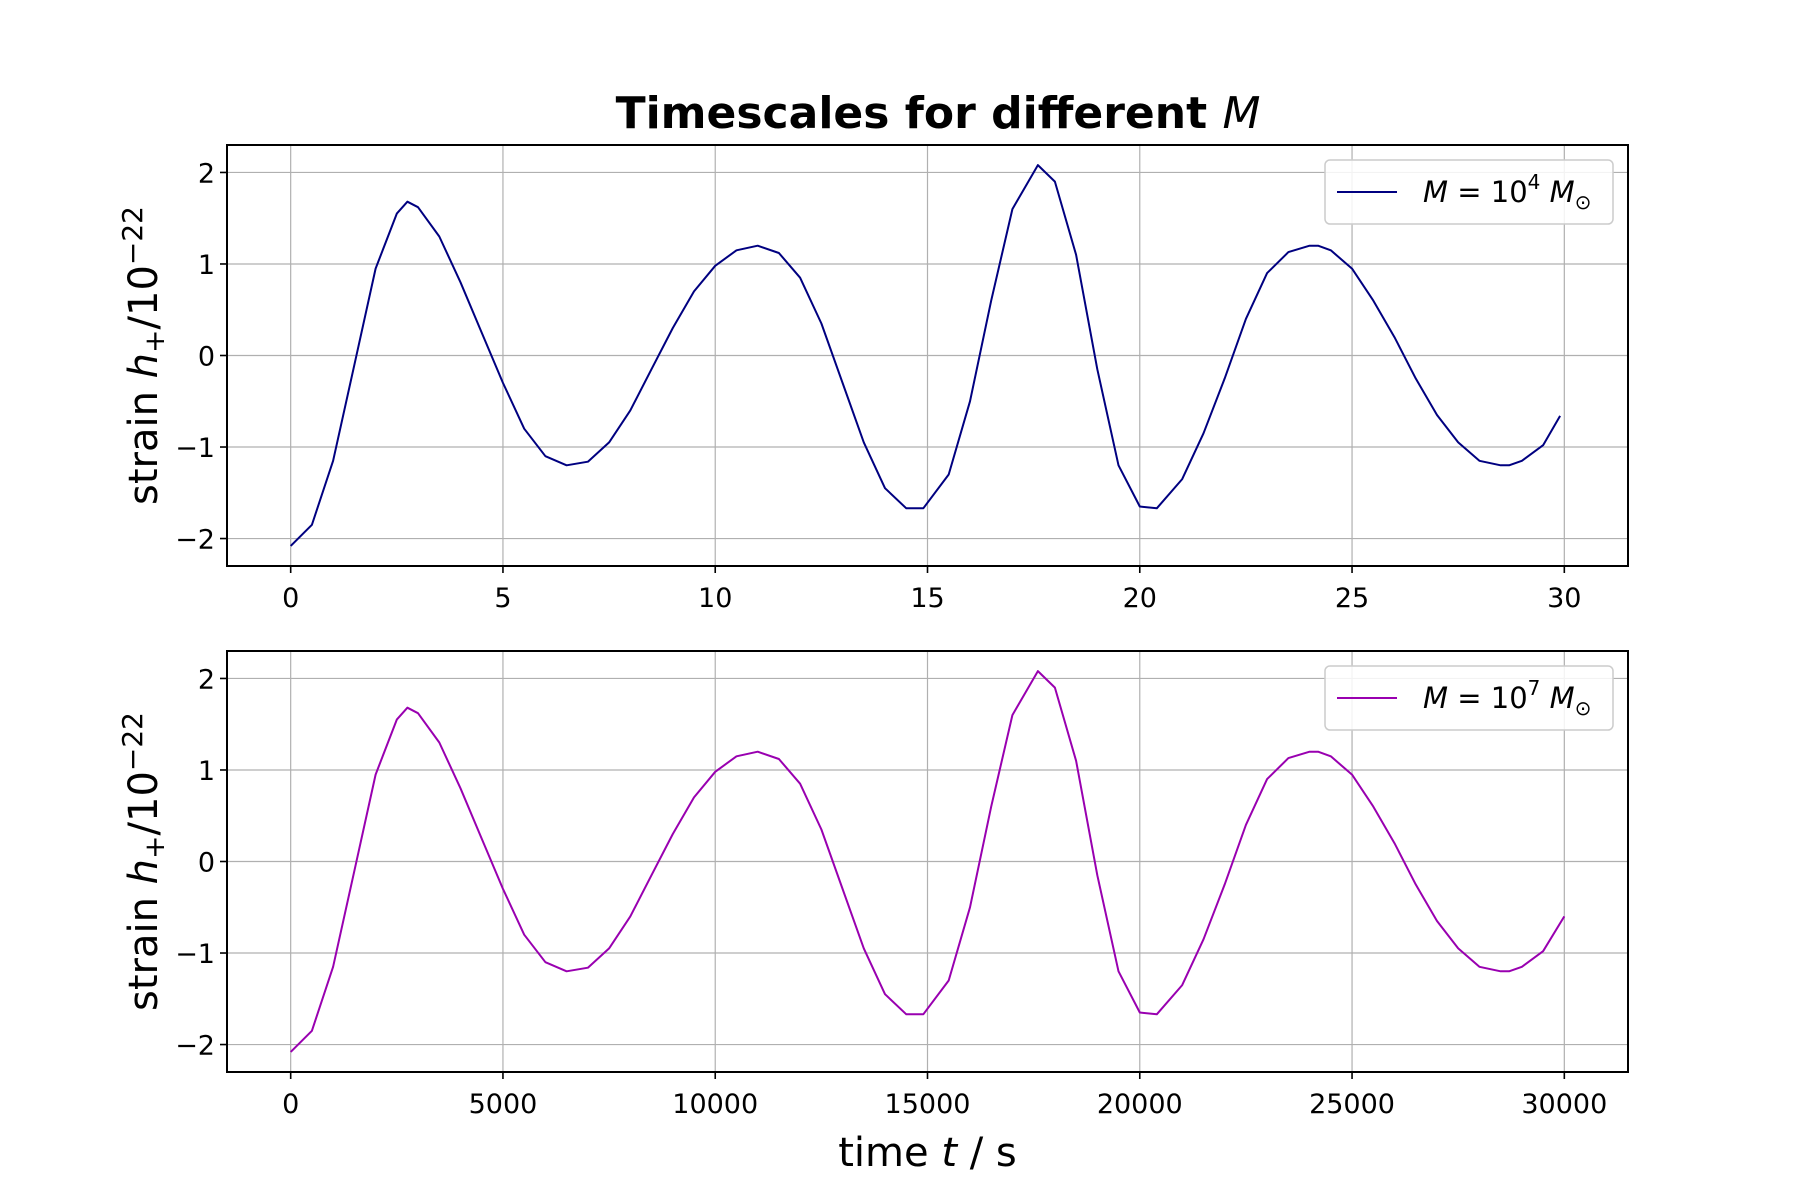 This screenshot has height=1200, width=1800. I want to click on x-tick-label: 25, so click(1352, 598).